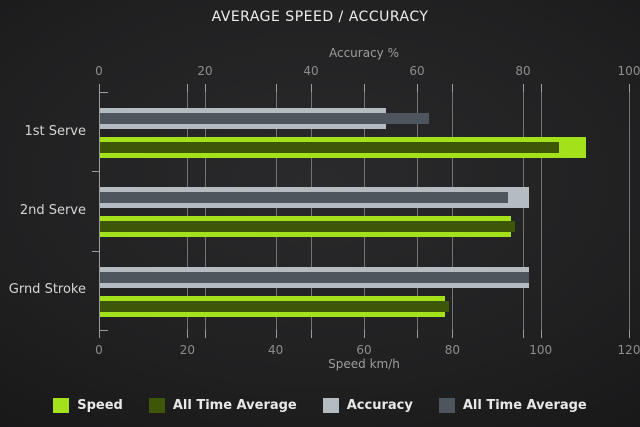 This screenshot has height=427, width=640. What do you see at coordinates (523, 334) in the screenshot?
I see `tick-top-80-b` at bounding box center [523, 334].